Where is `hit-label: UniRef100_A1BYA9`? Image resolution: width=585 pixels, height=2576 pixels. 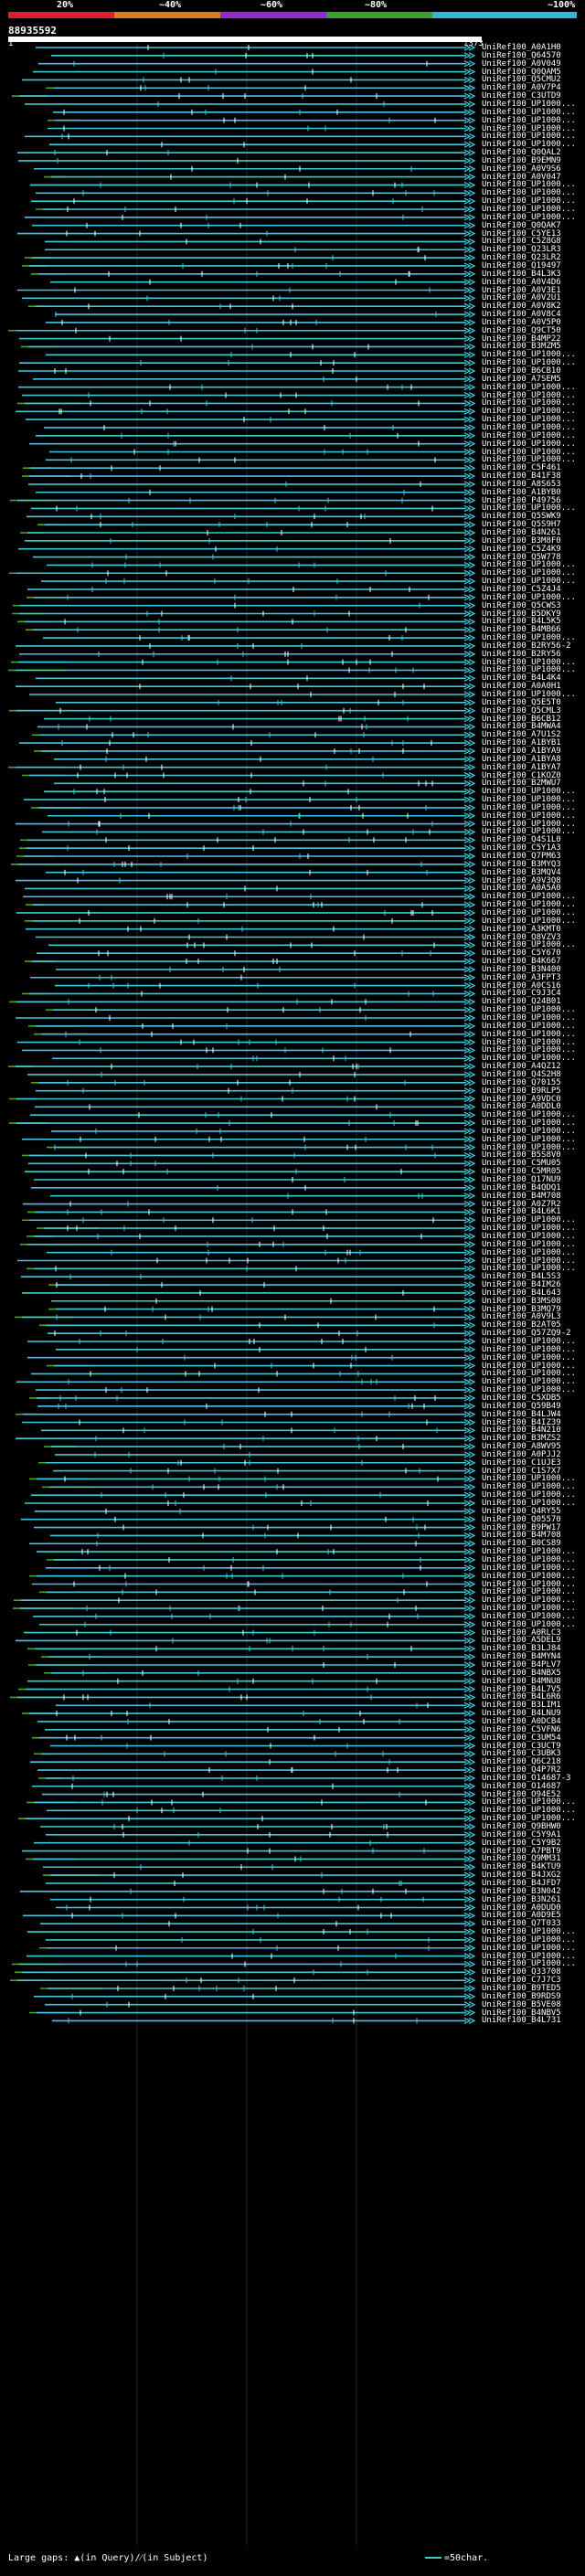 hit-label: UniRef100_A1BYA9 is located at coordinates (521, 751).